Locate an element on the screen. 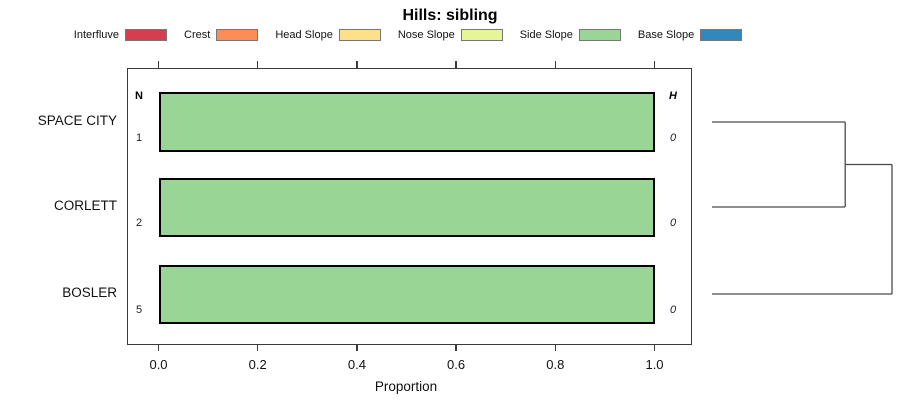  legend-item-base-slope: Base Slope is located at coordinates (690, 35).